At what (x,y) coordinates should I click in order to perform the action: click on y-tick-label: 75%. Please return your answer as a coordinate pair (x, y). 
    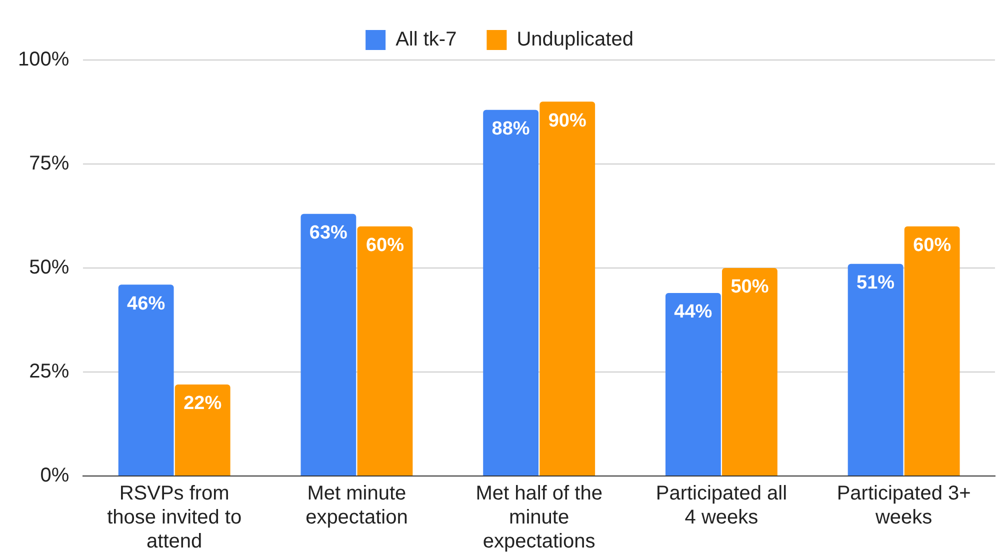
    Looking at the image, I should click on (49, 163).